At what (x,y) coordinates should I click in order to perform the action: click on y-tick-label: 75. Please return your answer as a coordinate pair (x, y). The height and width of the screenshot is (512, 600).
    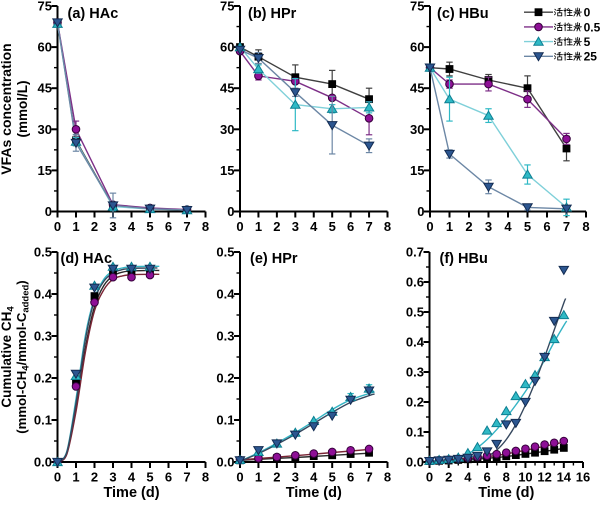
    Looking at the image, I should click on (227, 7).